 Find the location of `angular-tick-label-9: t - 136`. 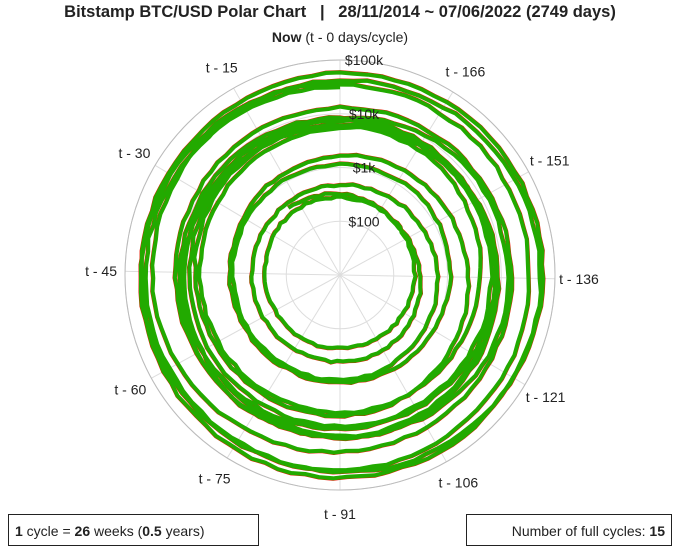

angular-tick-label-9: t - 136 is located at coordinates (579, 279).